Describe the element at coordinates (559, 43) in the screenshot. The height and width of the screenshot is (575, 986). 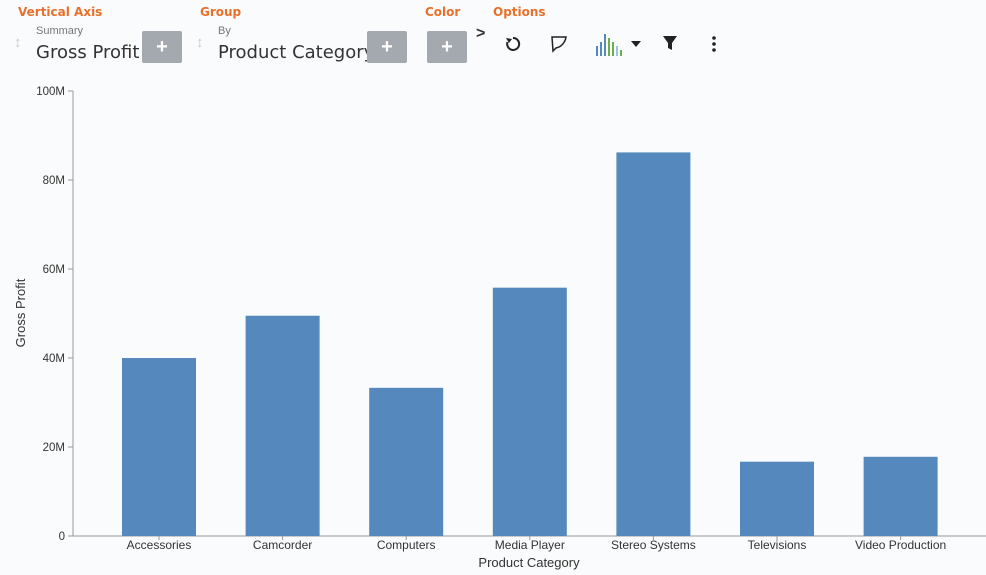
I see `freeform-icon` at that location.